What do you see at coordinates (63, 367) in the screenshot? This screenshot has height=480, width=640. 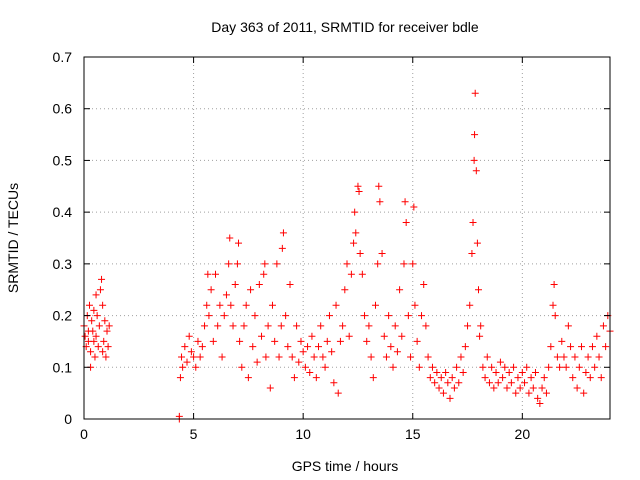 I see `y-tick-label: 0.1` at bounding box center [63, 367].